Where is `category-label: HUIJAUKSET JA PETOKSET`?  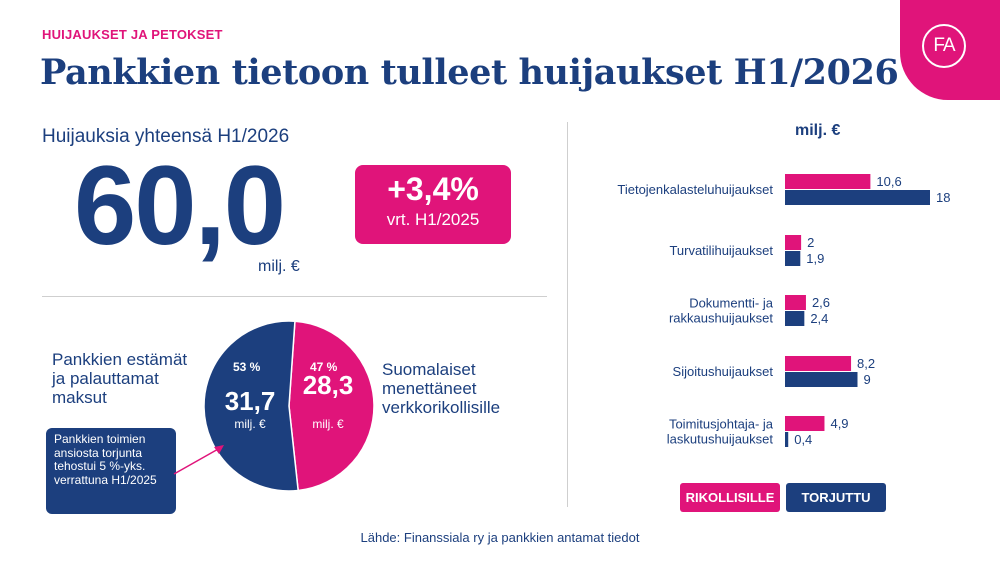
category-label: HUIJAUKSET JA PETOKSET is located at coordinates (132, 34).